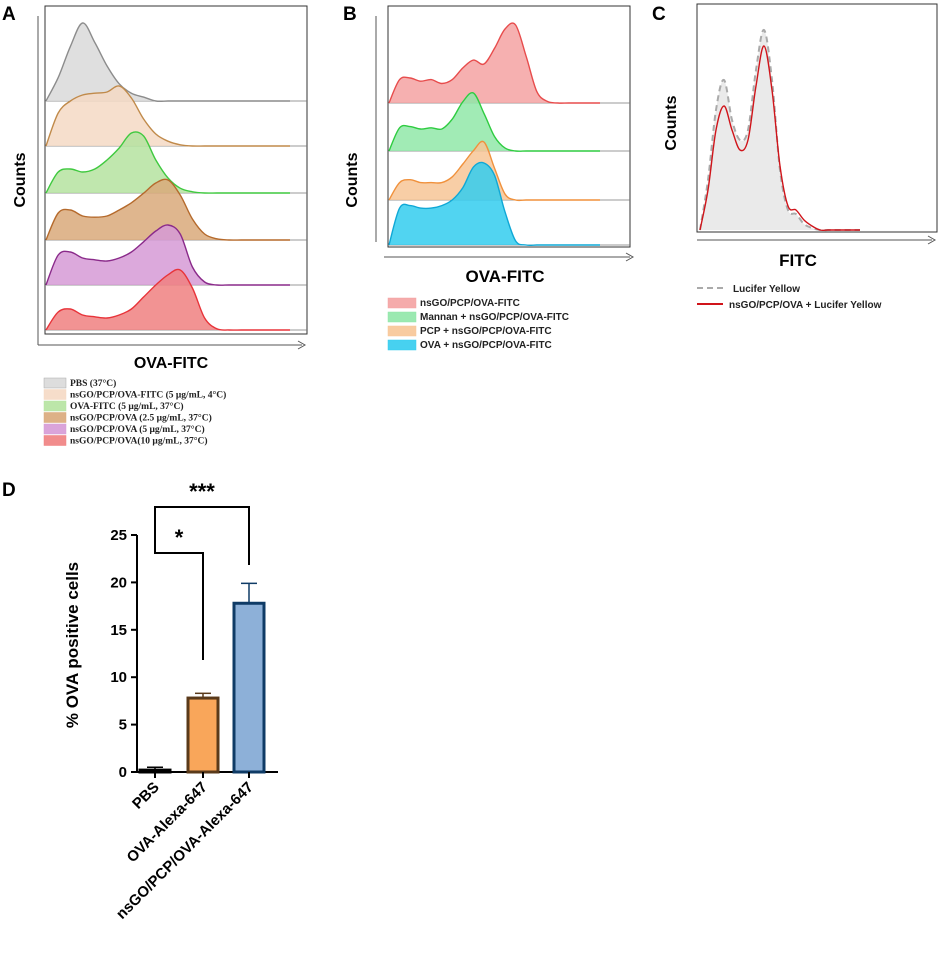  What do you see at coordinates (72, 645) in the screenshot?
I see `panel-d-y-label: % OVA positive cells` at bounding box center [72, 645].